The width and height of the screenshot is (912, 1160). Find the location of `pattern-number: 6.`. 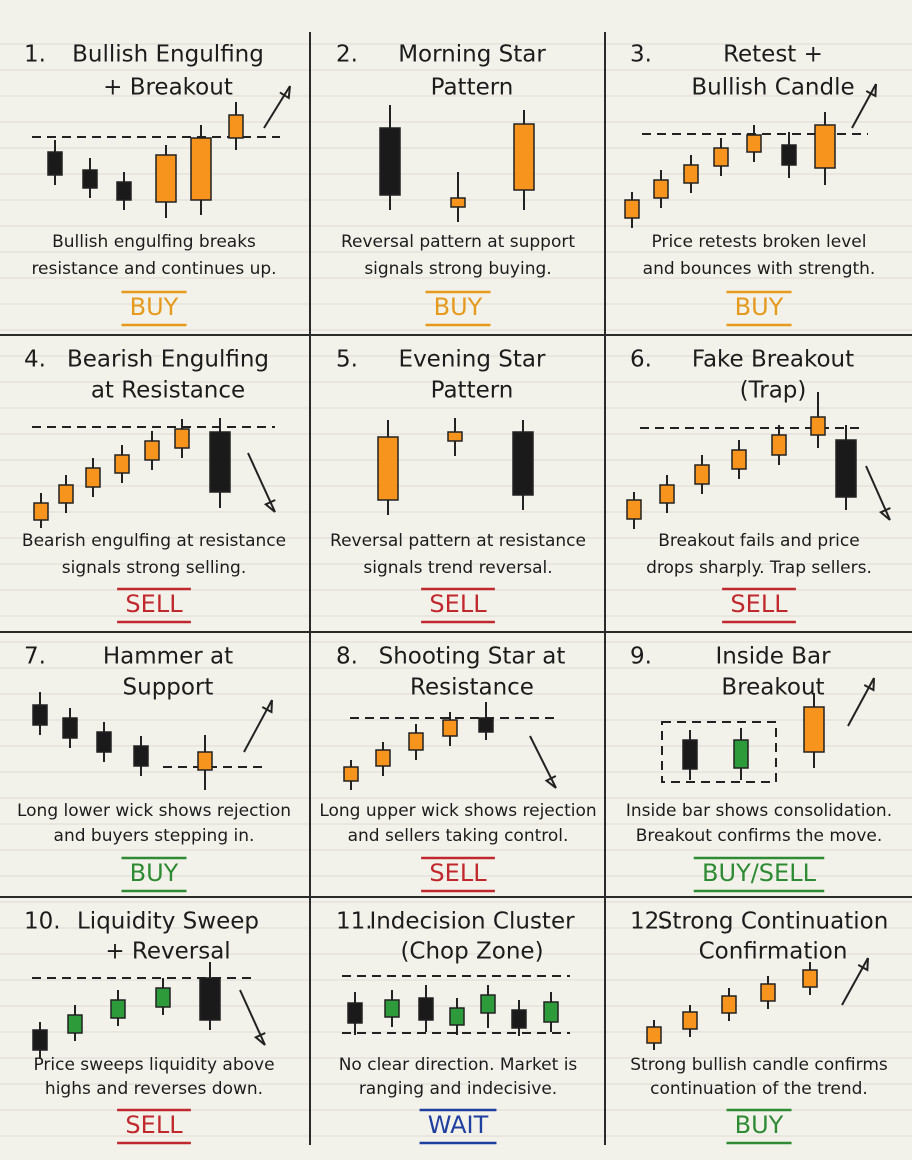

pattern-number: 6. is located at coordinates (641, 360).